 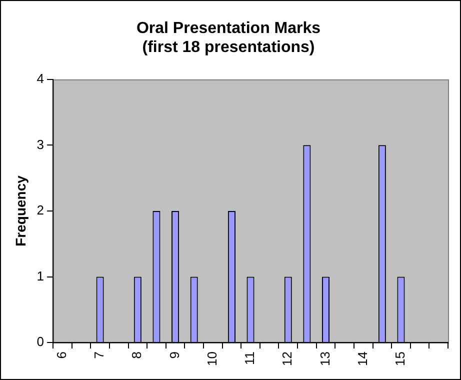 I want to click on y-tick-label: 3, so click(x=40, y=144).